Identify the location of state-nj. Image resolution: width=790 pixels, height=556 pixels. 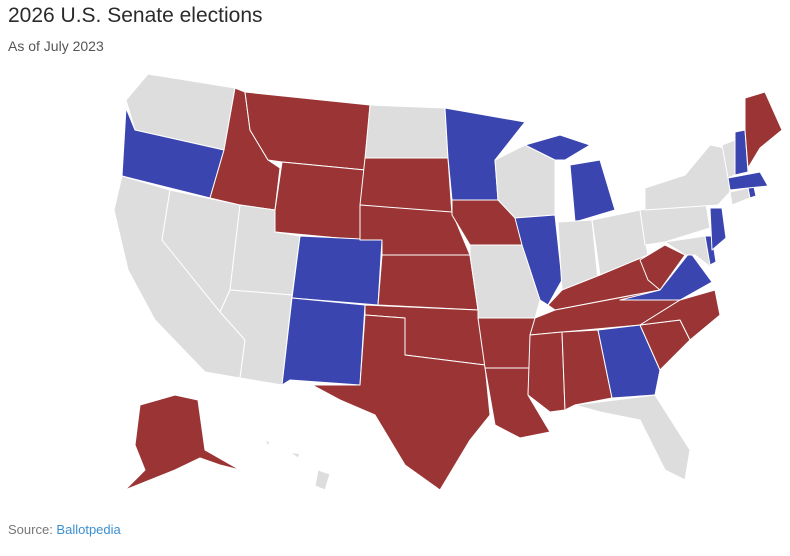
(718, 229).